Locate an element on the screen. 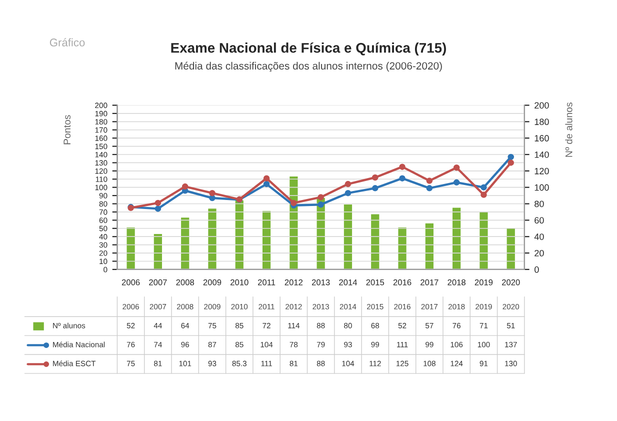  y2-tick-label: 200 is located at coordinates (541, 105).